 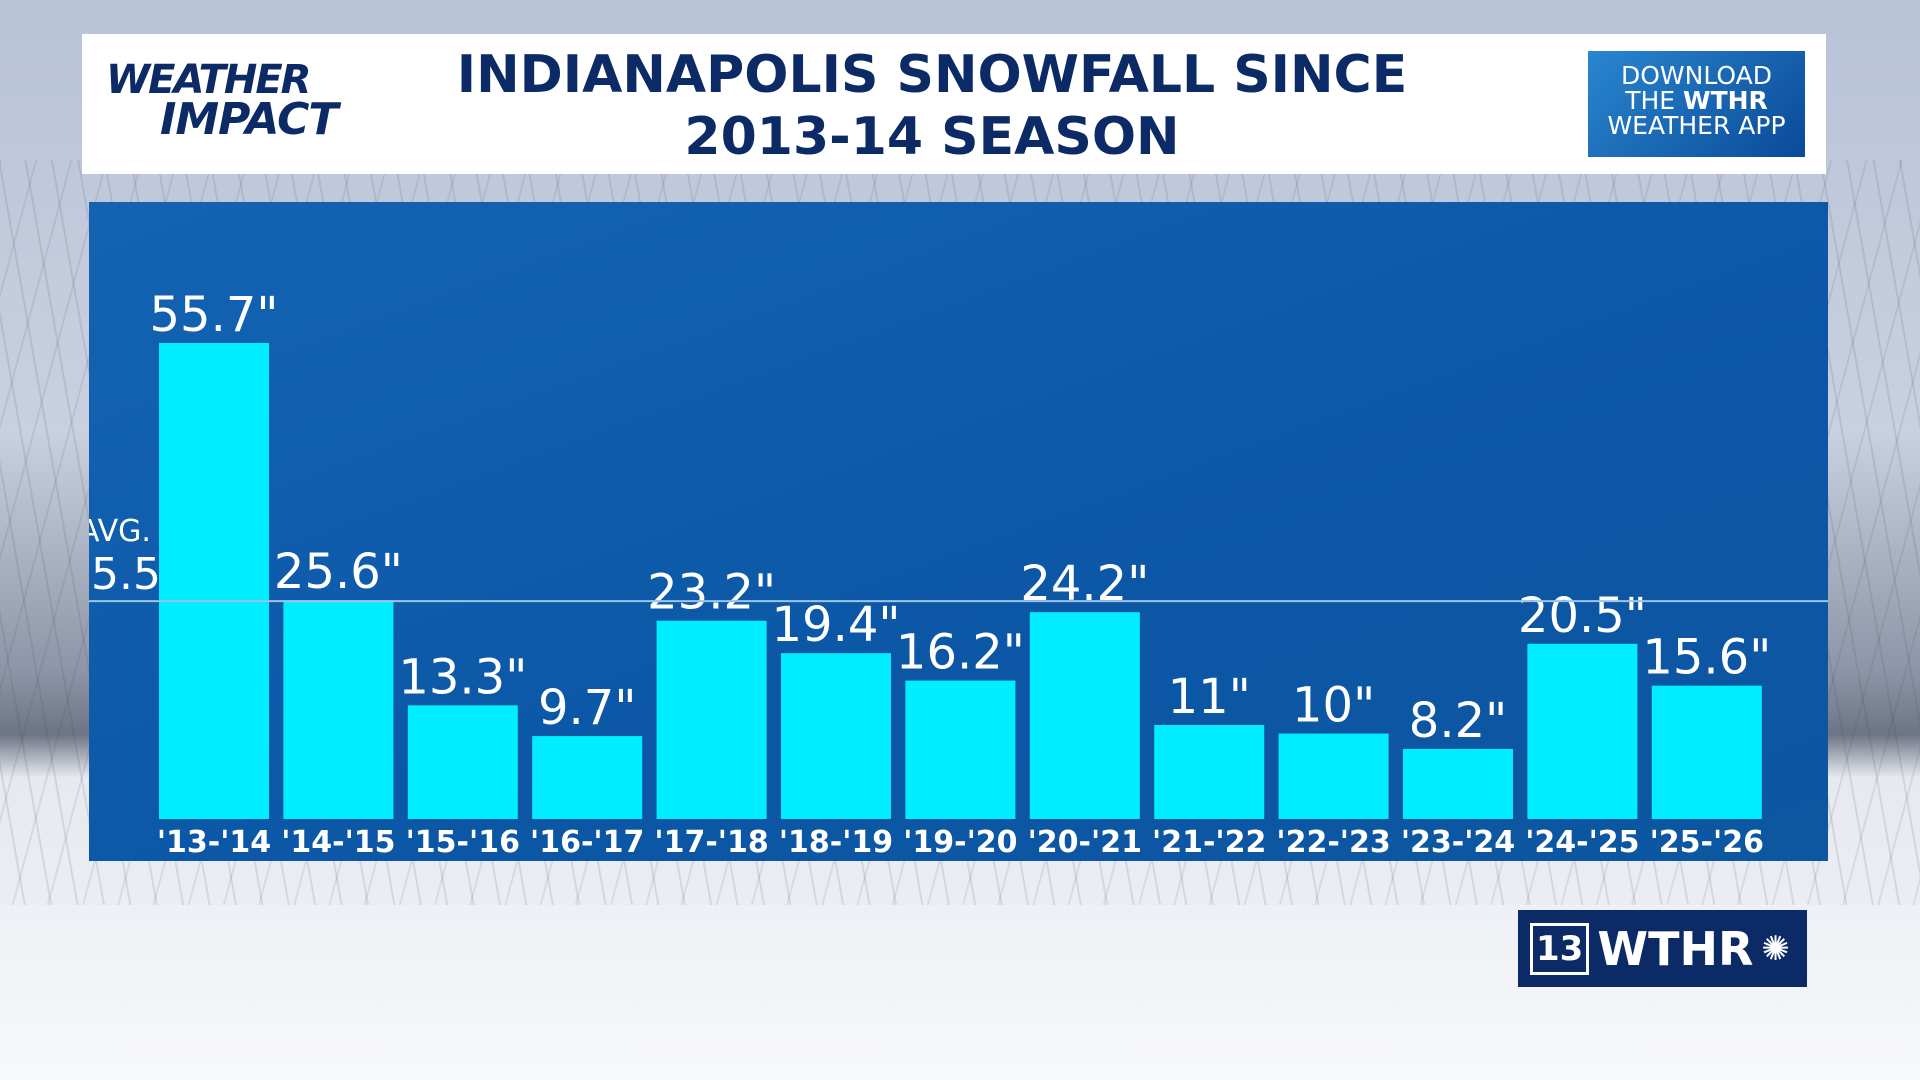 What do you see at coordinates (214, 315) in the screenshot?
I see `data-label: 55.7"` at bounding box center [214, 315].